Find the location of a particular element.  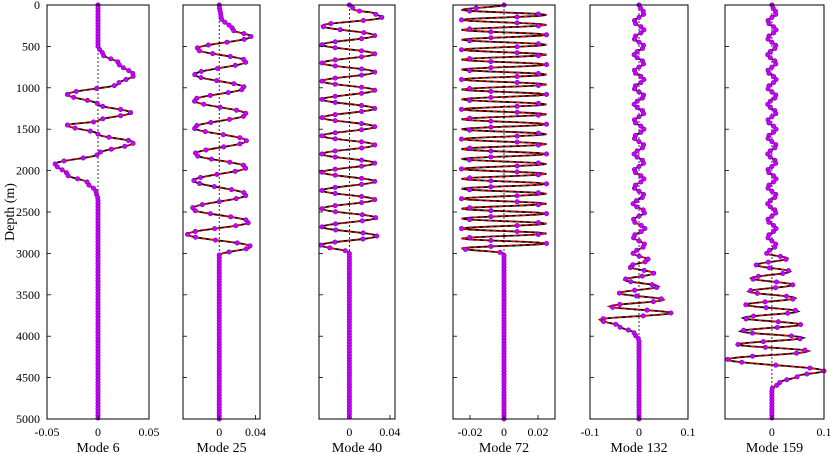

x-tick-label: 0.02 is located at coordinates (538, 432).